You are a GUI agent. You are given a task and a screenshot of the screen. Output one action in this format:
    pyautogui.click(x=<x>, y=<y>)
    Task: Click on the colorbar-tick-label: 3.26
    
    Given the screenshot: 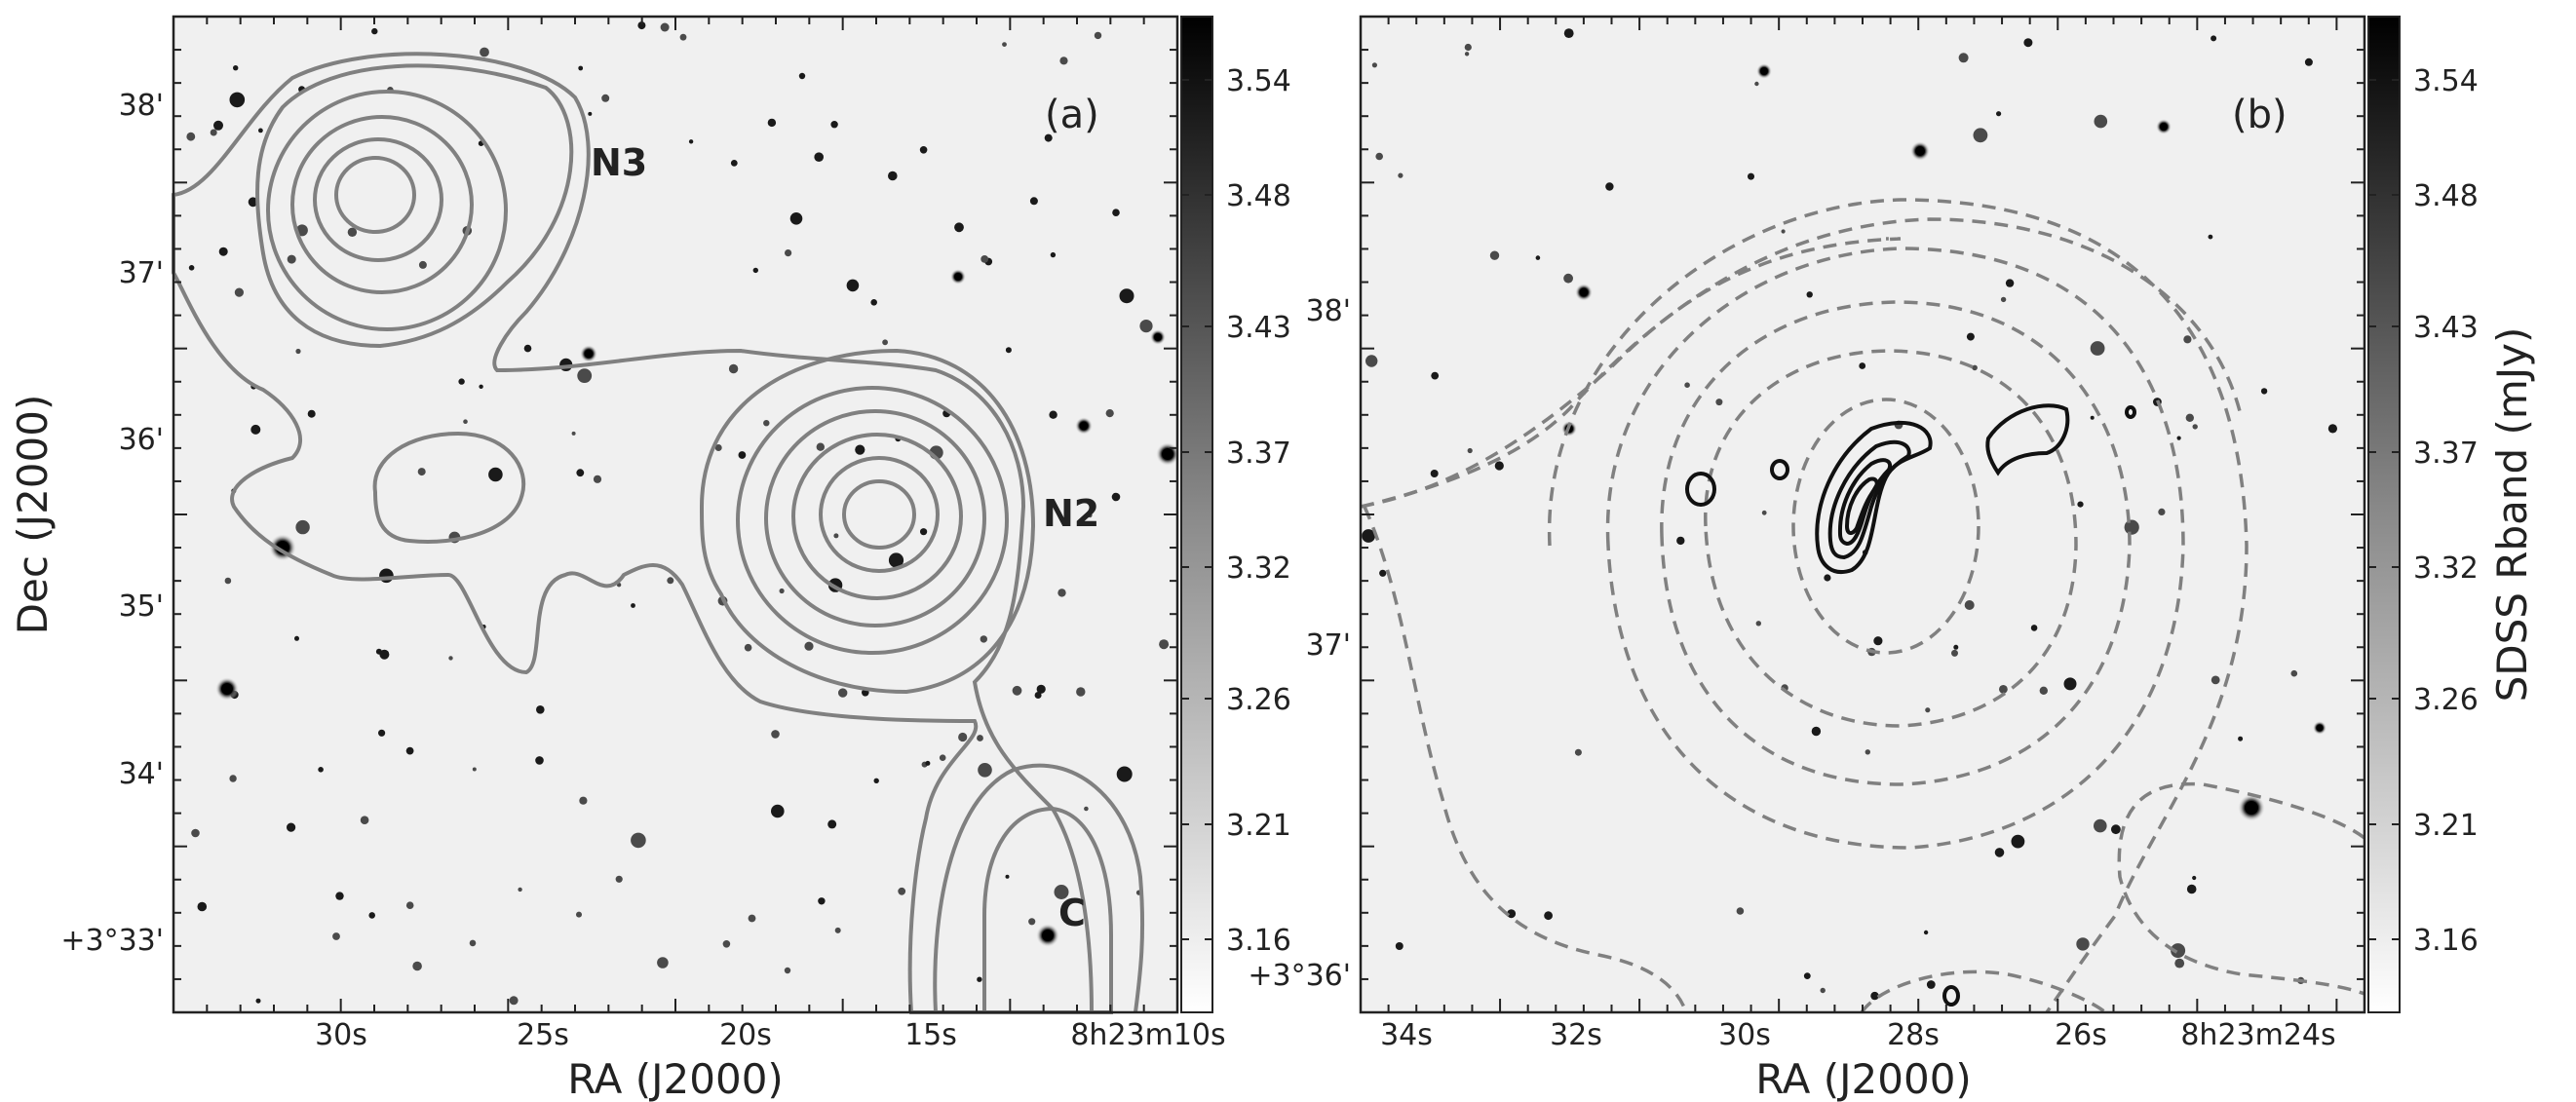 What is the action you would take?
    pyautogui.click(x=2446, y=700)
    